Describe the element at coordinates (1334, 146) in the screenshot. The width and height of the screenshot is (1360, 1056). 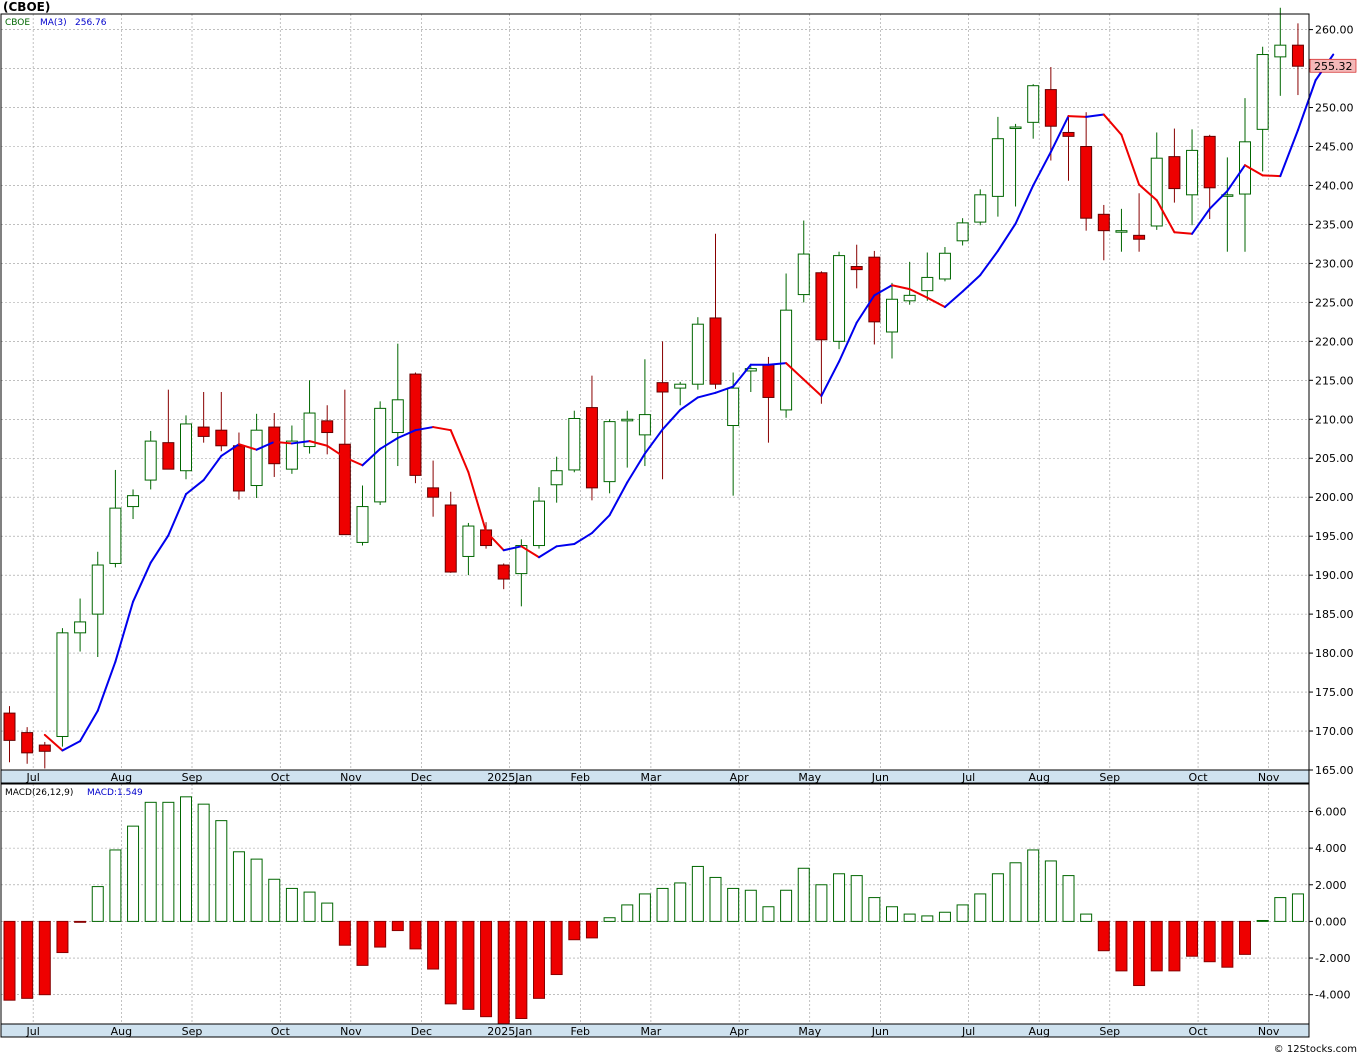
I see `price-tick-label: 245.00` at that location.